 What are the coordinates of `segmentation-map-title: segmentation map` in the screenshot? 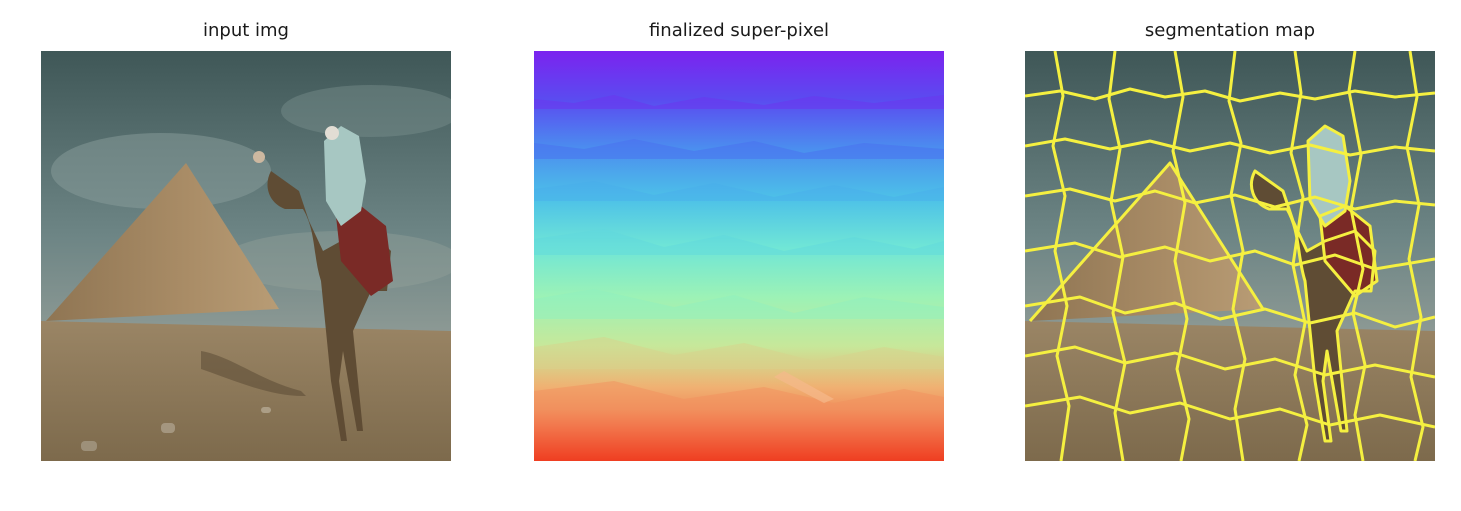 It's located at (1230, 30).